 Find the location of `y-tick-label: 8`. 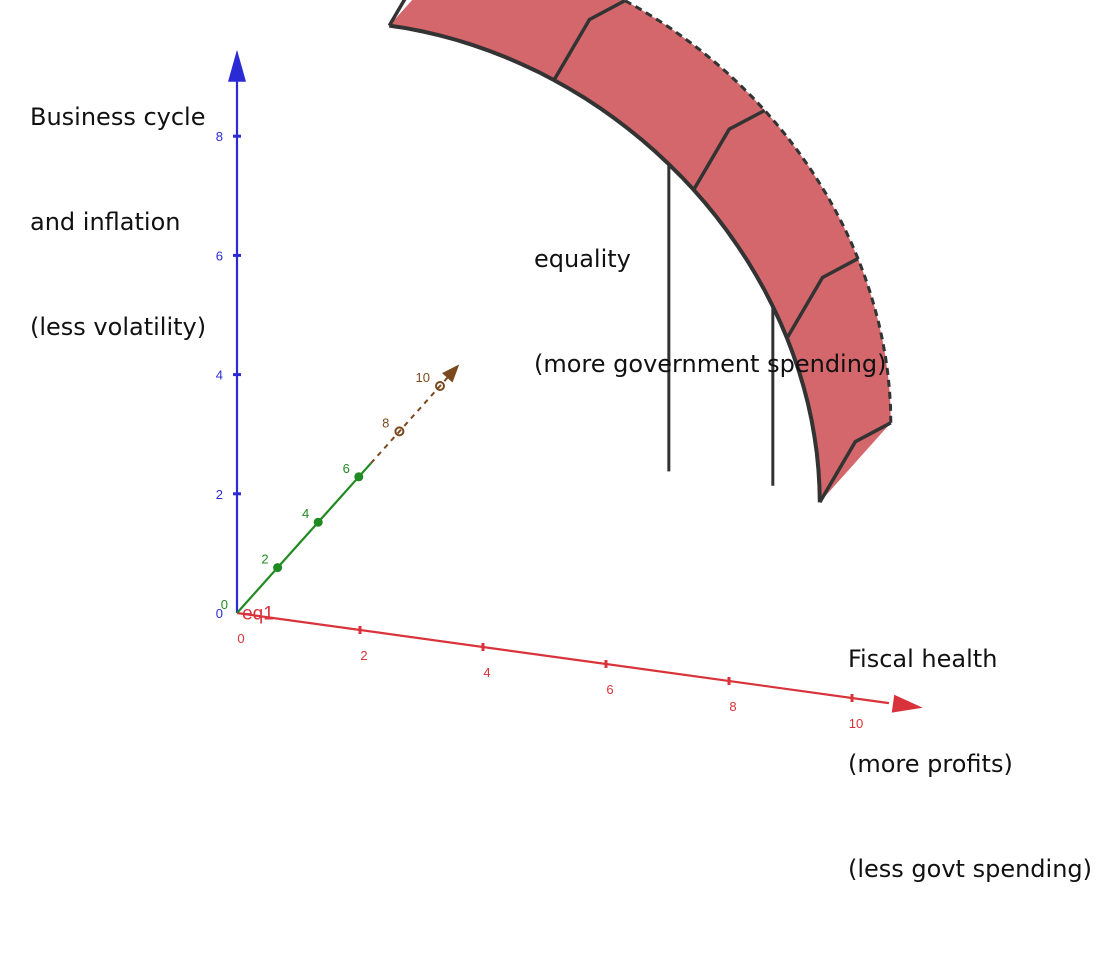

y-tick-label: 8 is located at coordinates (385, 422).